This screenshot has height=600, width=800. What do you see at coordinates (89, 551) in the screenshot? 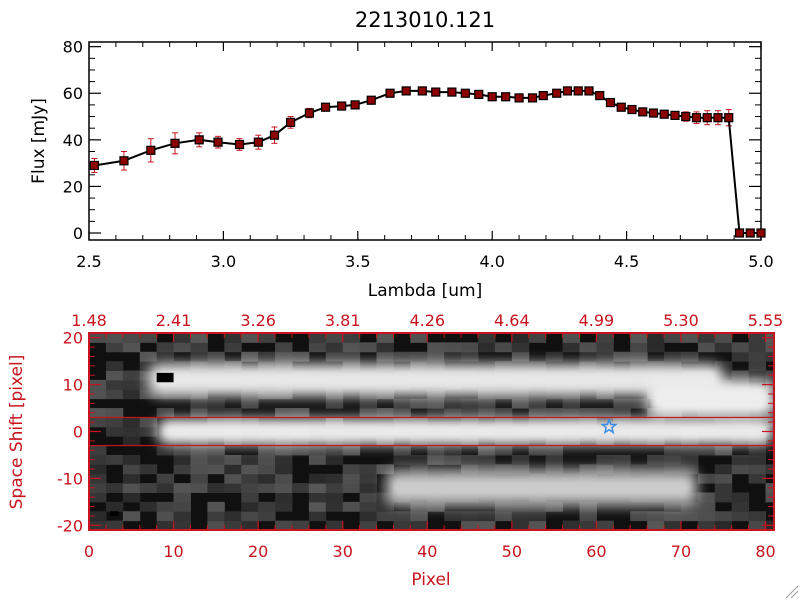
I see `pixel-tick-label: 0` at bounding box center [89, 551].